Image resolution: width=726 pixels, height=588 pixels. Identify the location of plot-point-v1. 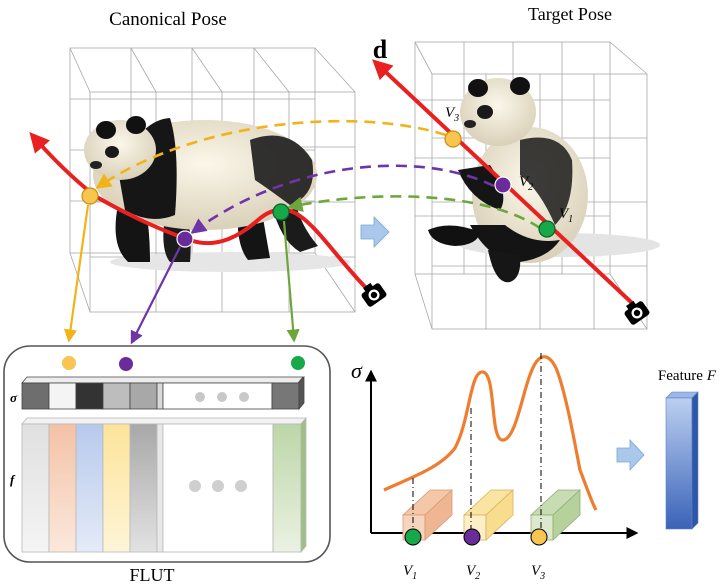
(413, 537).